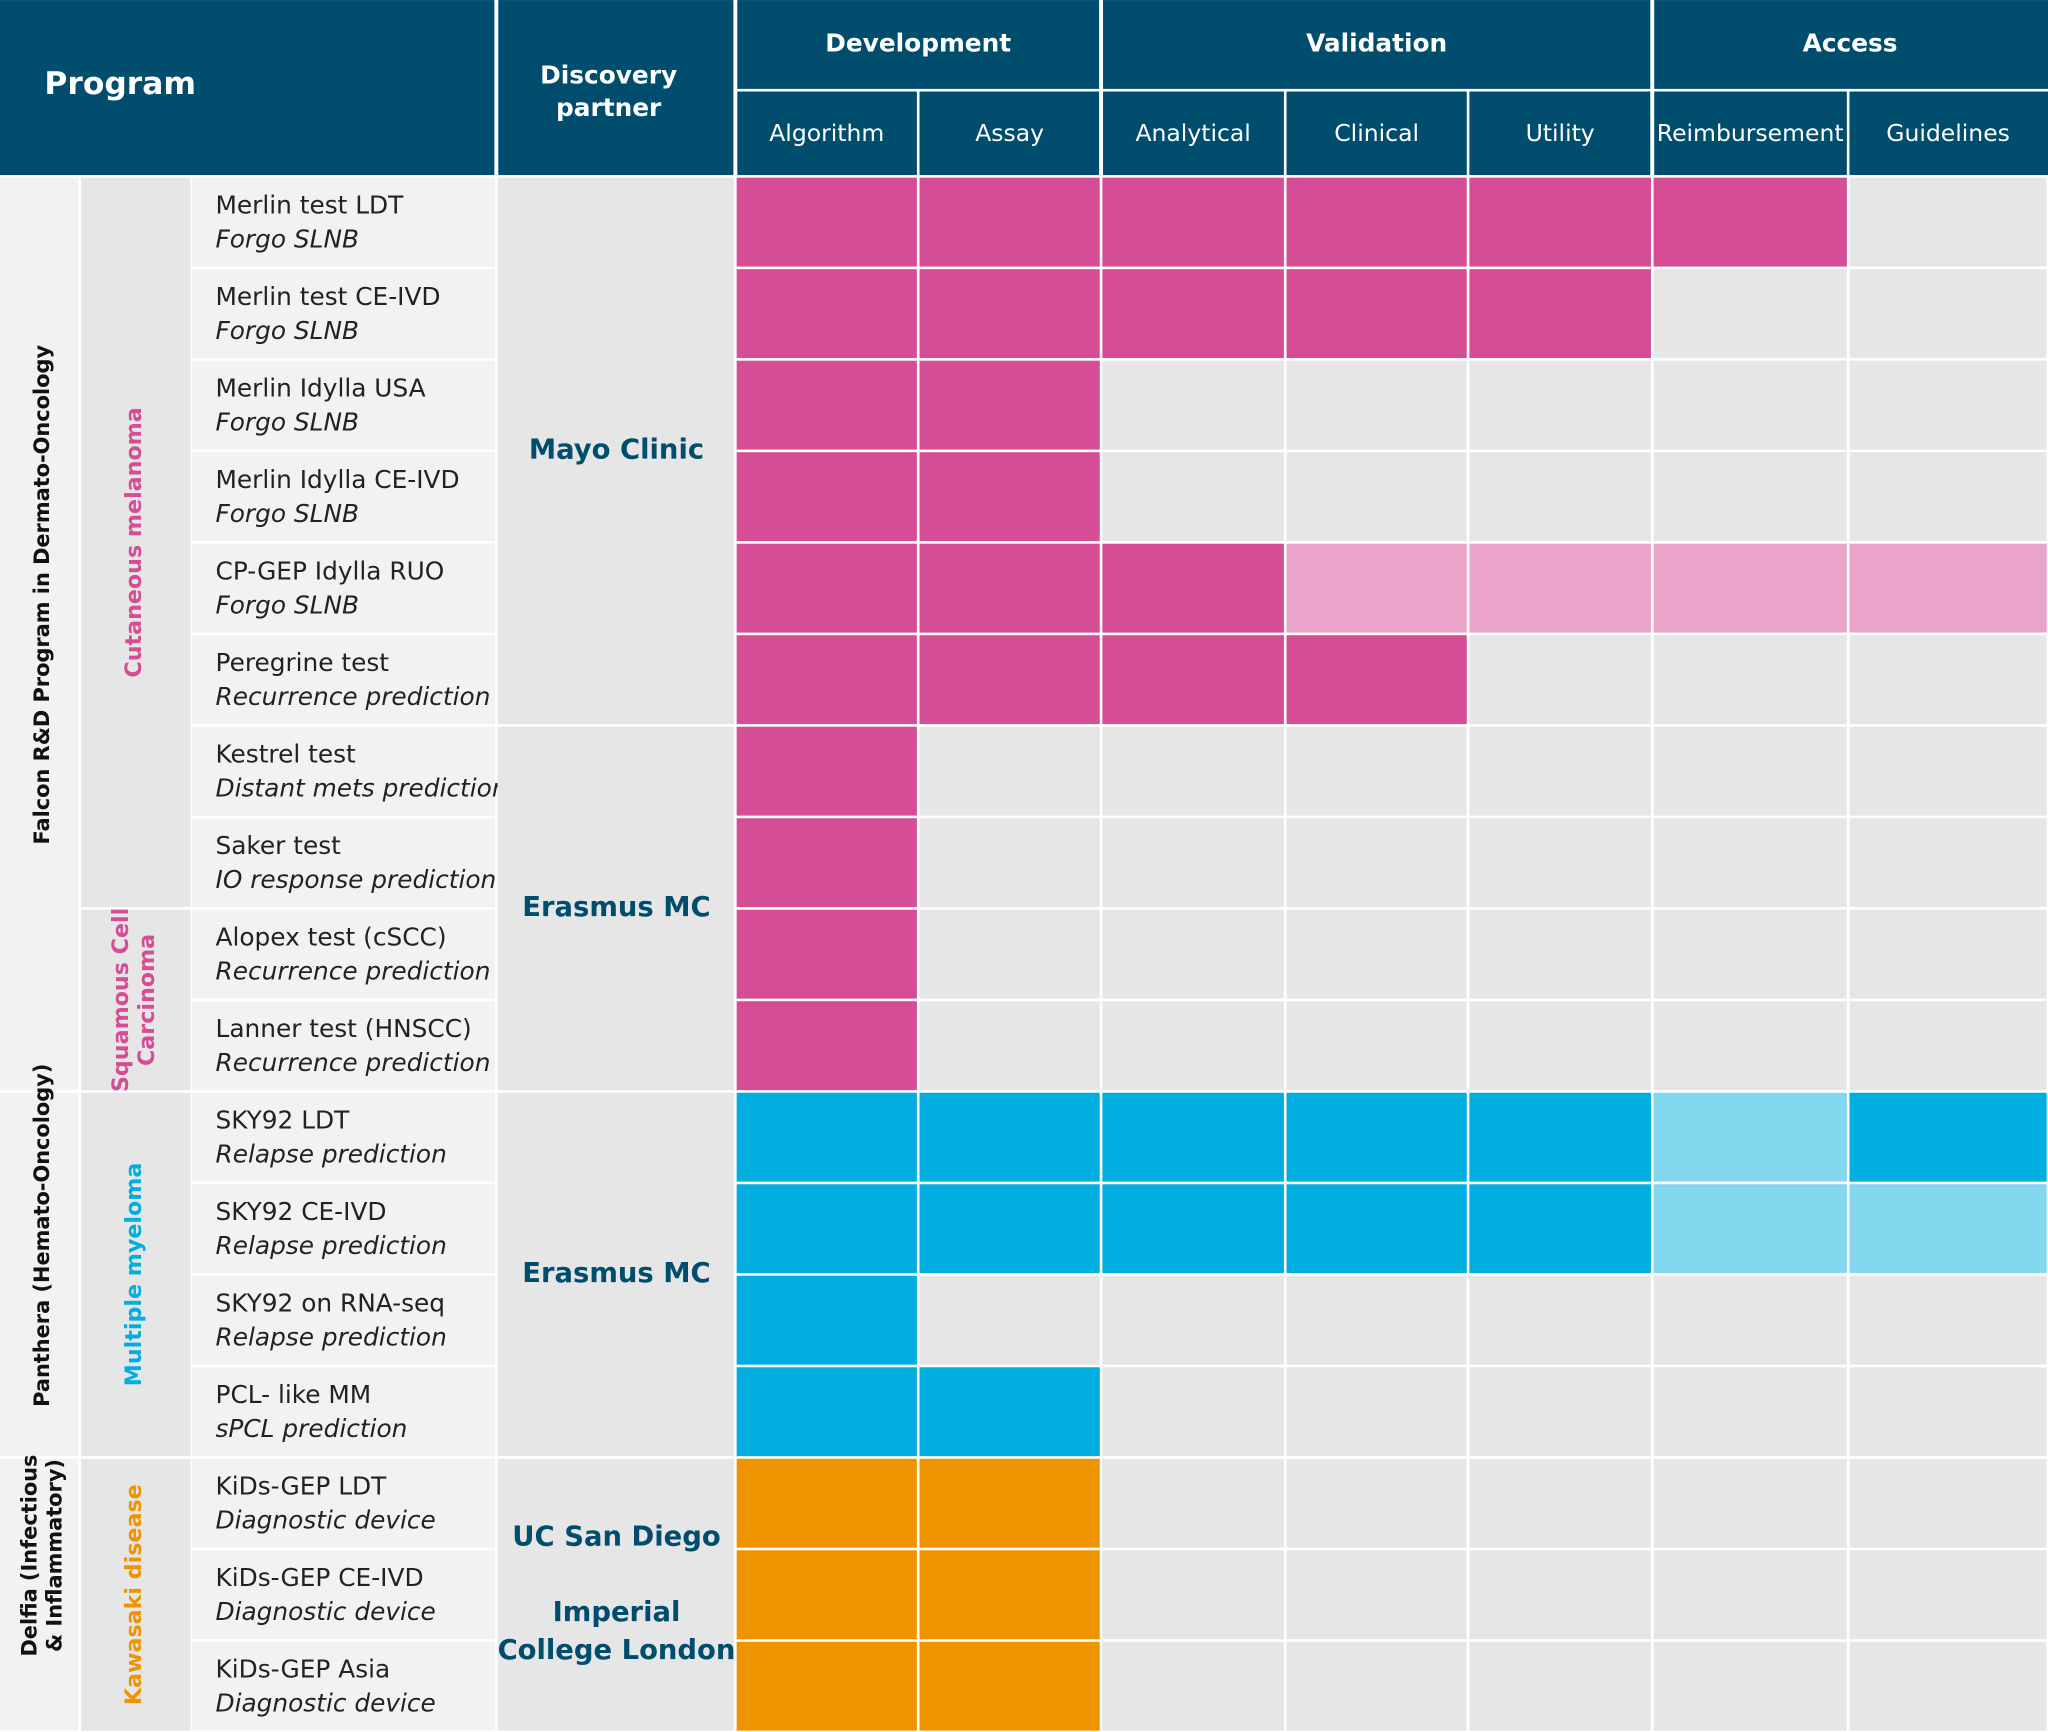 Image resolution: width=2048 pixels, height=1732 pixels. What do you see at coordinates (1376, 42) in the screenshot?
I see `phase-label: Validation` at bounding box center [1376, 42].